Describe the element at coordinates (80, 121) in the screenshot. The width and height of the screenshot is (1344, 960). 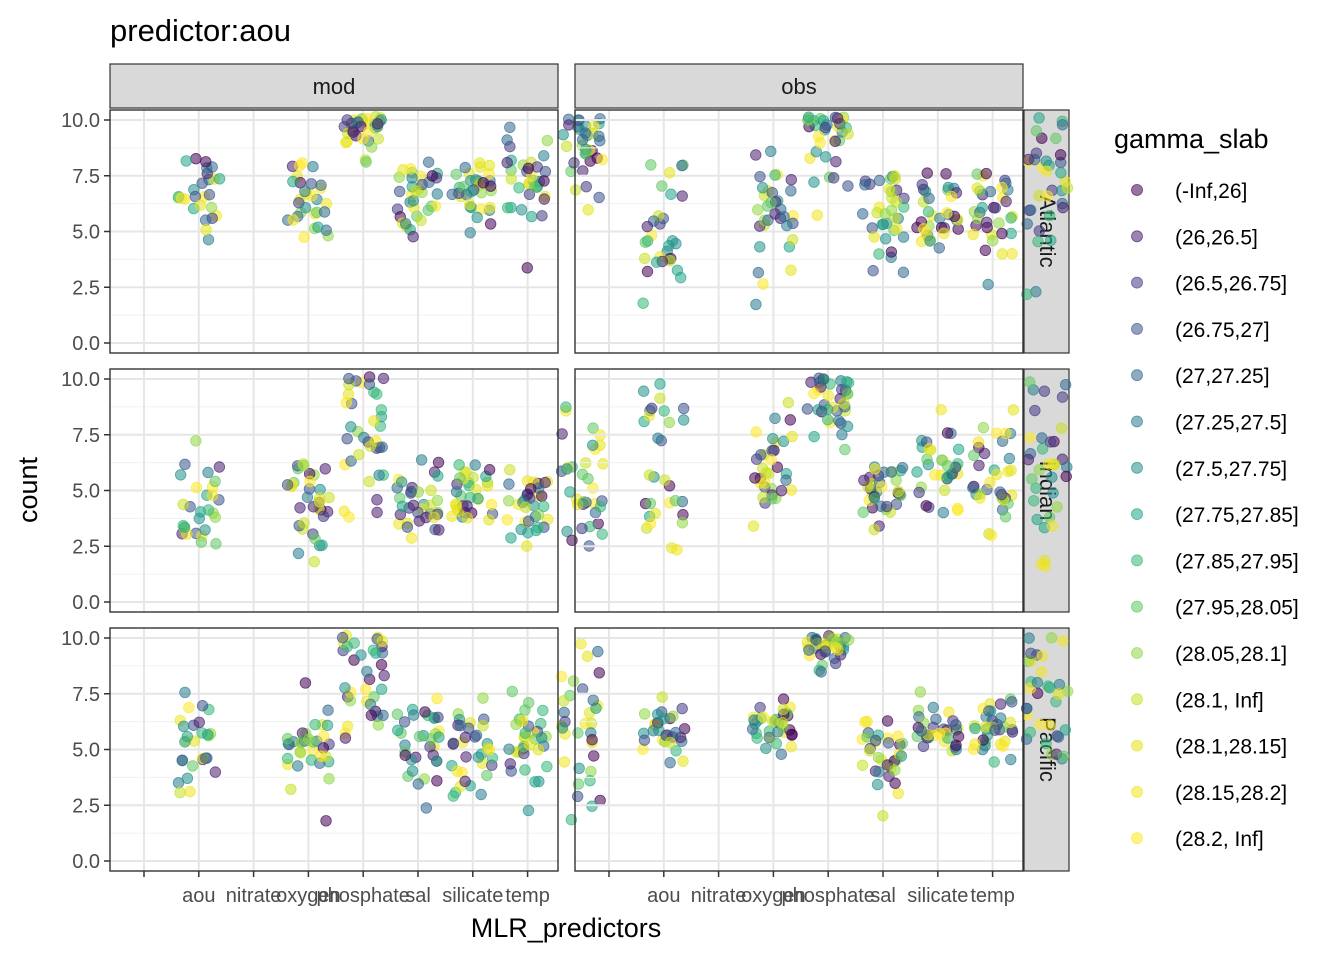
I see `y-tick-label: 10.0` at that location.